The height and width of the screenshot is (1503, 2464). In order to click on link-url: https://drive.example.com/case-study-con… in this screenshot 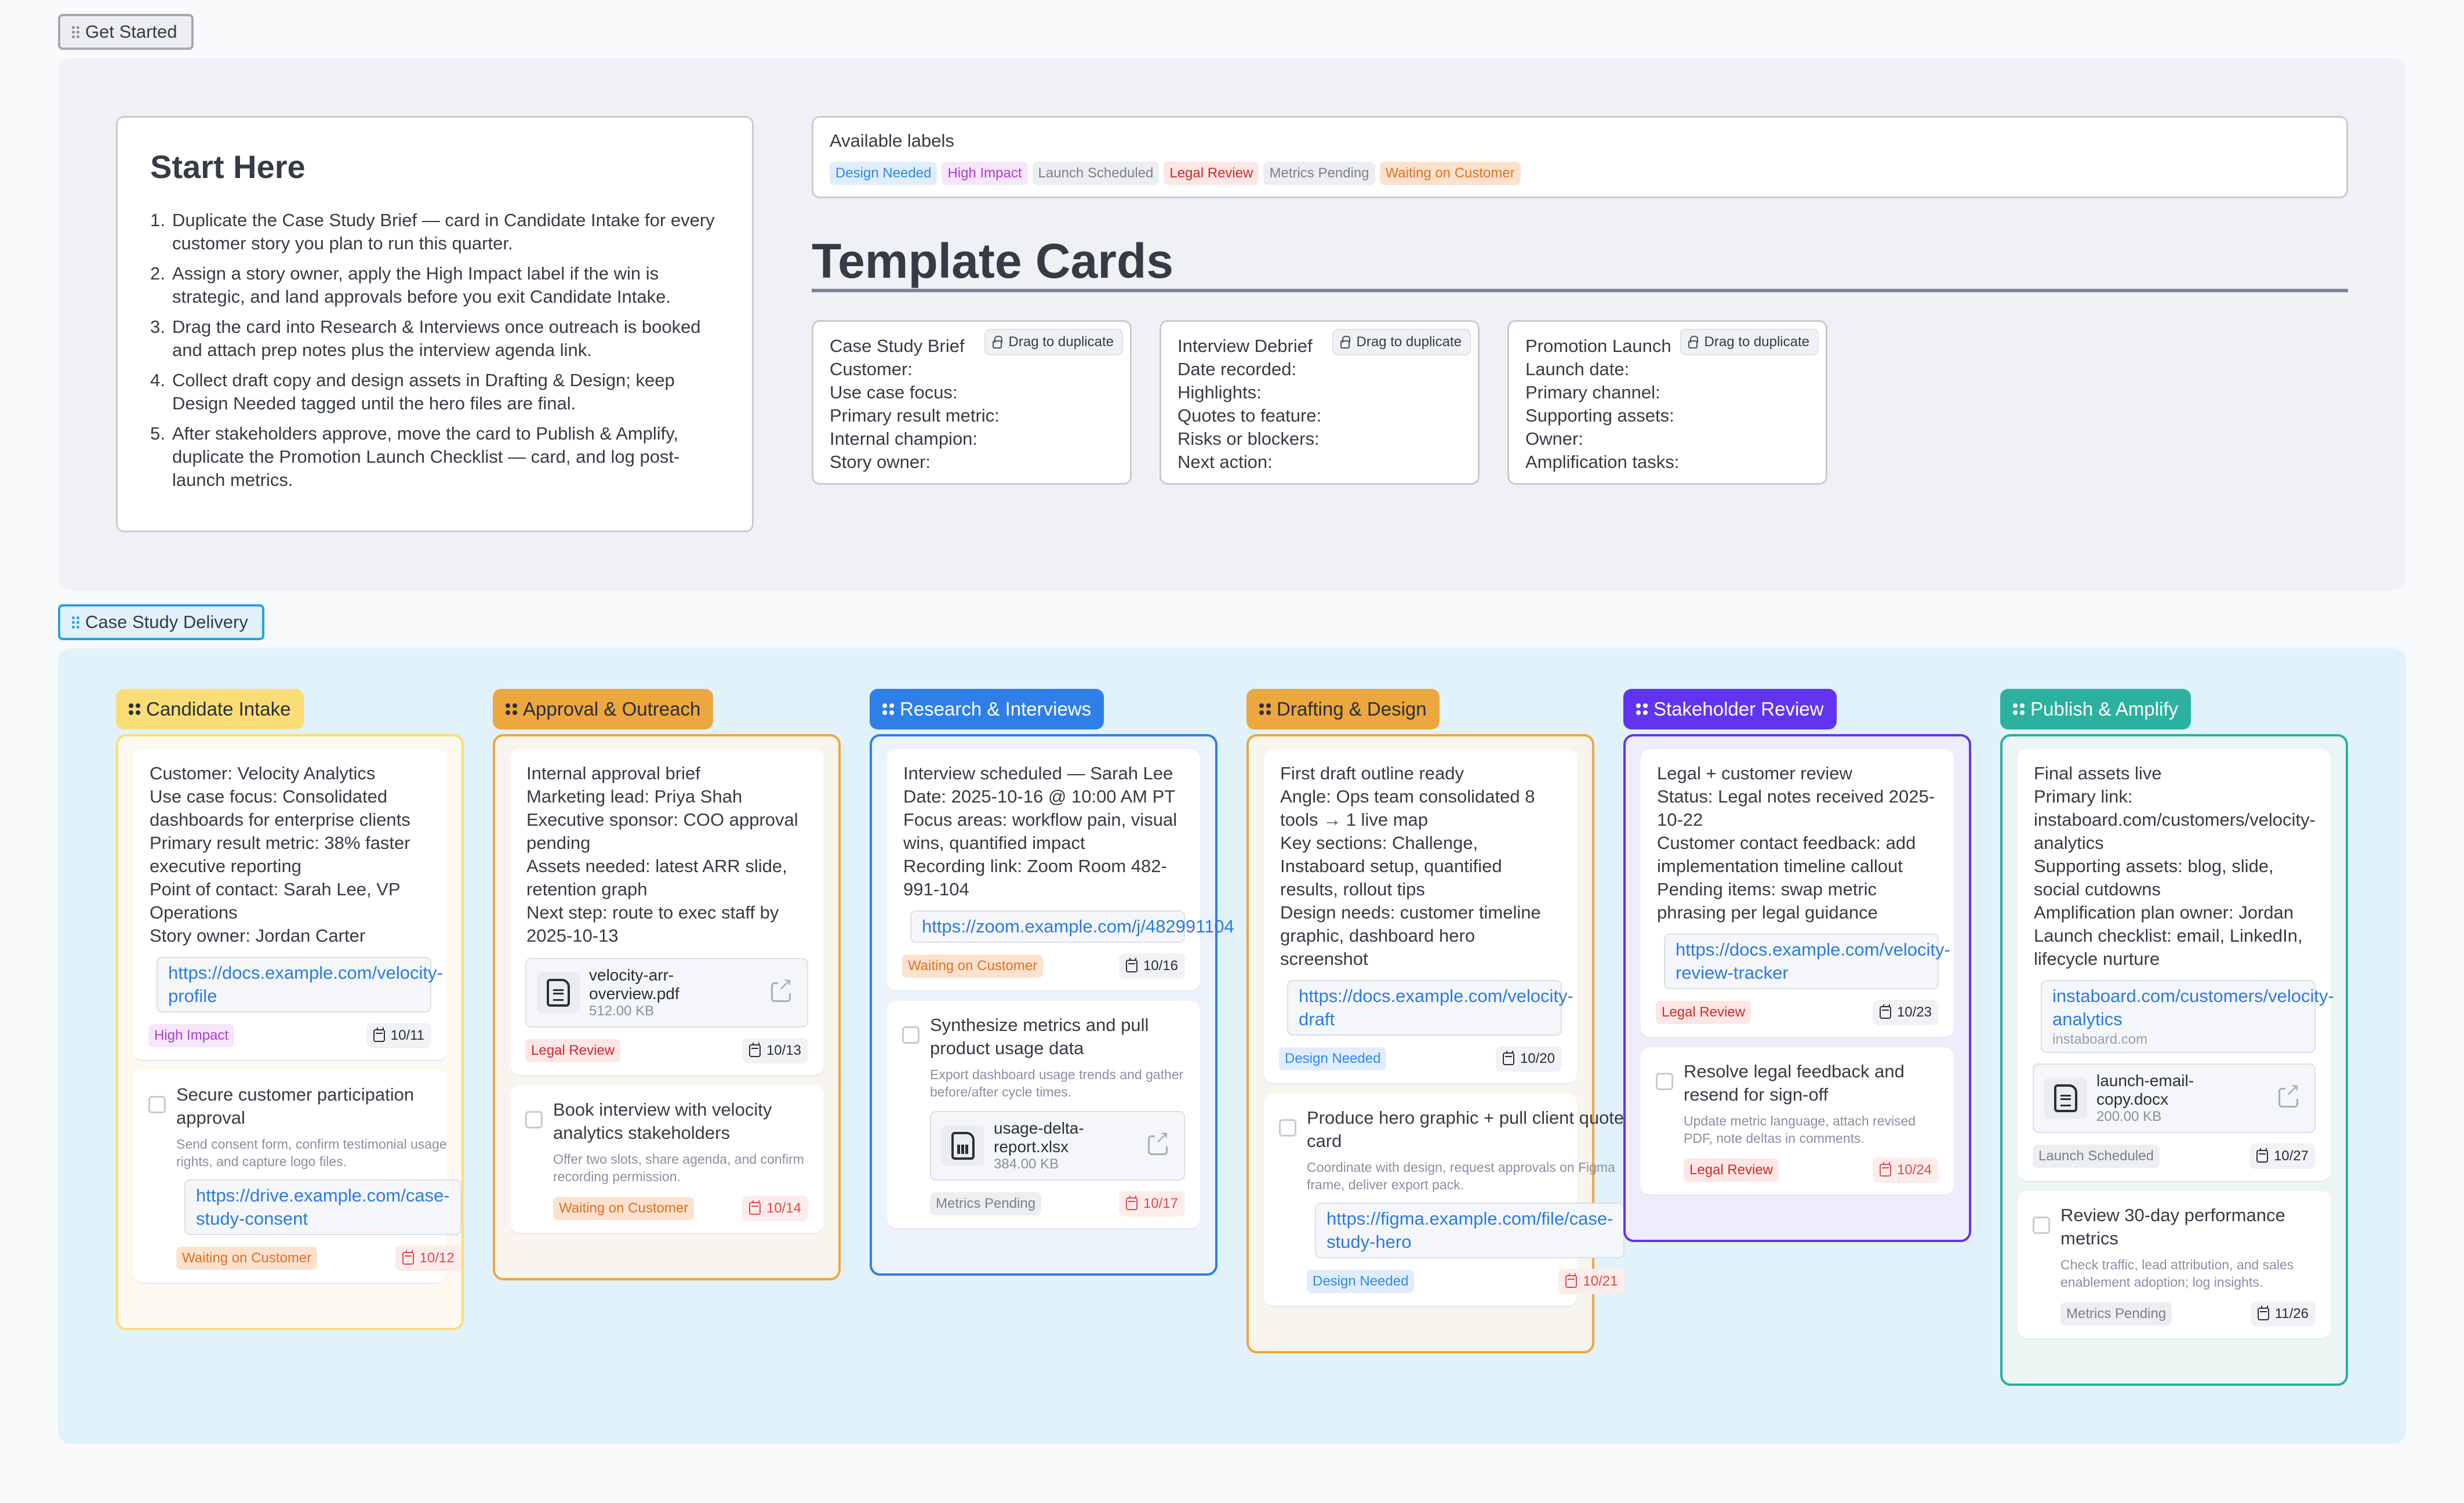, I will do `click(323, 1207)`.